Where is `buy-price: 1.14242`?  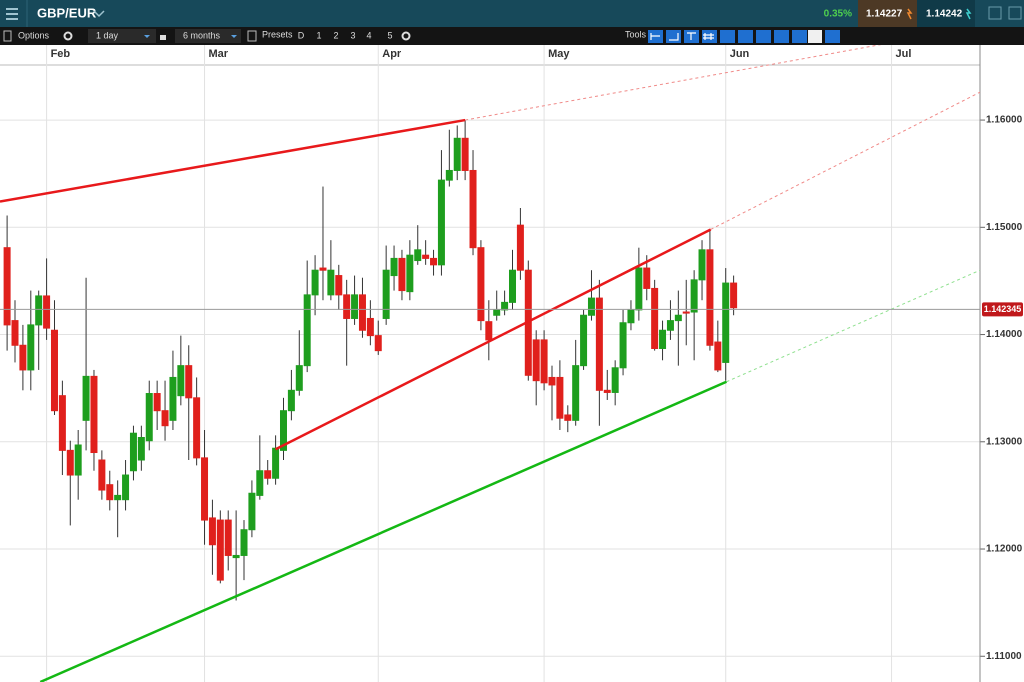
buy-price: 1.14242 is located at coordinates (944, 14).